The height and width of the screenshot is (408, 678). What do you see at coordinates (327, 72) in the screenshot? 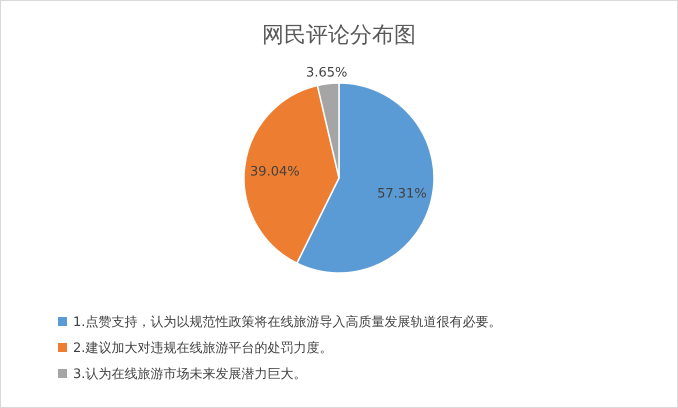
I see `data-label: 3.65%` at bounding box center [327, 72].